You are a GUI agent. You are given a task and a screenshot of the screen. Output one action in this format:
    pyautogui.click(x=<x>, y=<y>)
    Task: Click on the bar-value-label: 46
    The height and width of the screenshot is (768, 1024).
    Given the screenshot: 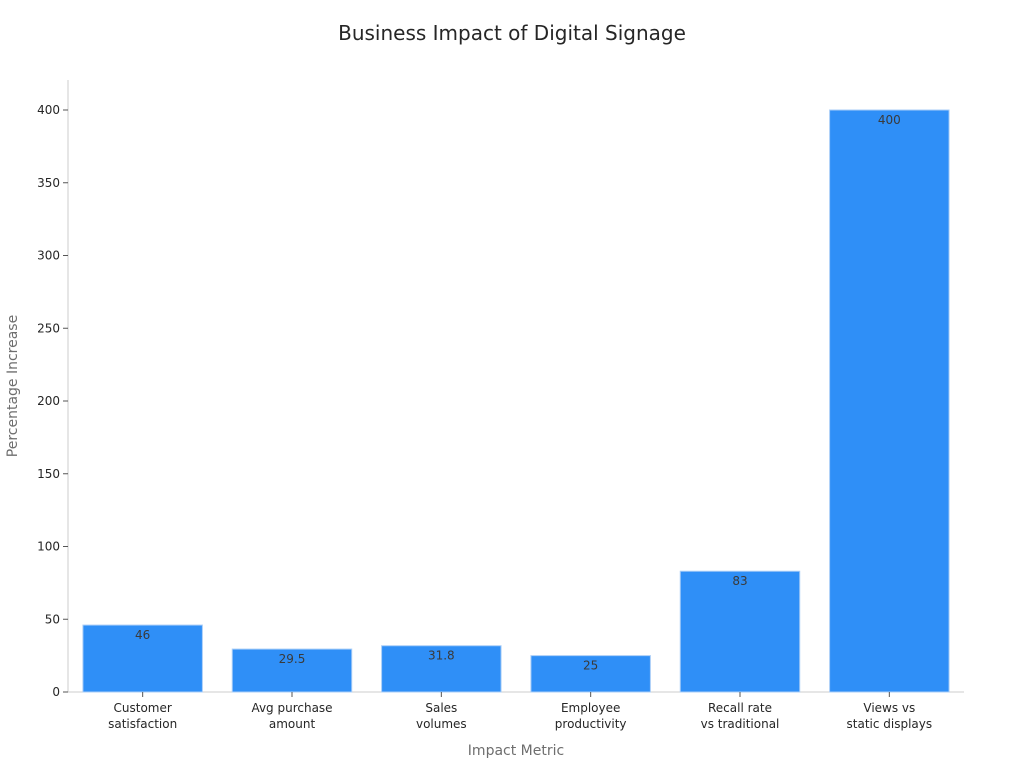 What is the action you would take?
    pyautogui.click(x=142, y=635)
    